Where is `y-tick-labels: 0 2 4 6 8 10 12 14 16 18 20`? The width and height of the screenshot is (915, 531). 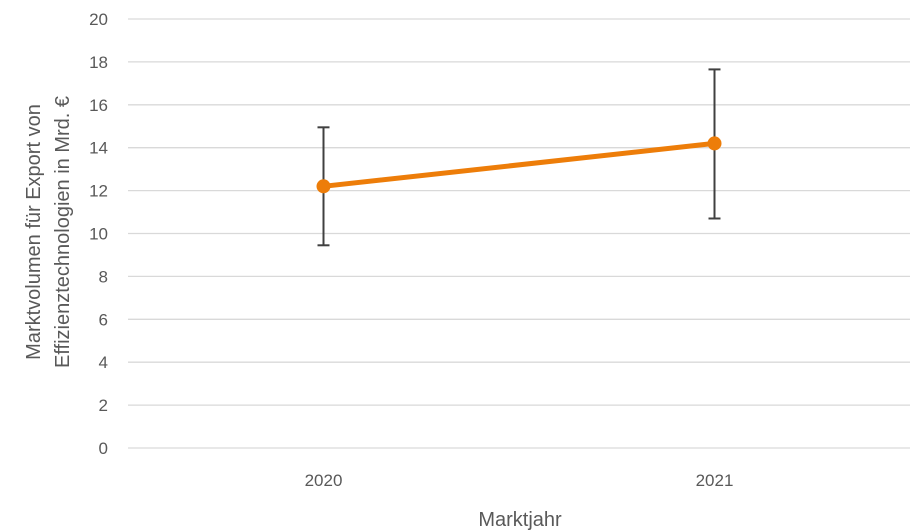
y-tick-labels: 0 2 4 6 8 10 12 14 16 18 20 is located at coordinates (98, 234).